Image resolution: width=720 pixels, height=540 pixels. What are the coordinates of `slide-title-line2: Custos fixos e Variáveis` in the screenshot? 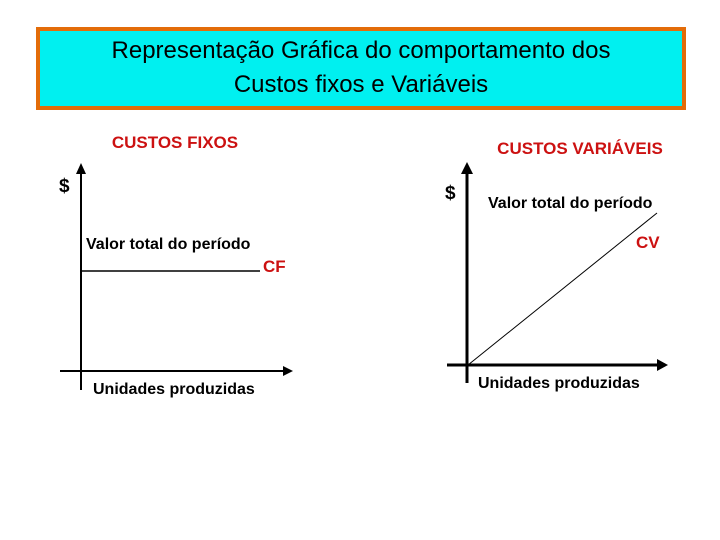 It's located at (361, 84).